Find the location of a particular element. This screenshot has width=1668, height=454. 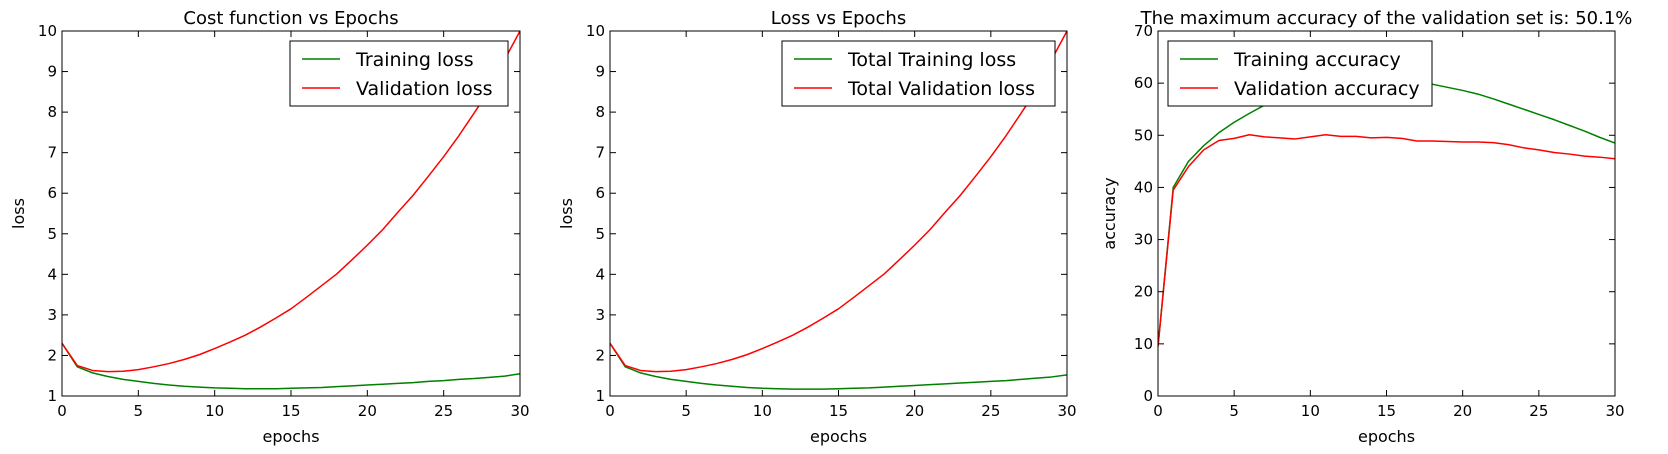

legend-label-2: Total Validation loss is located at coordinates (941, 89).